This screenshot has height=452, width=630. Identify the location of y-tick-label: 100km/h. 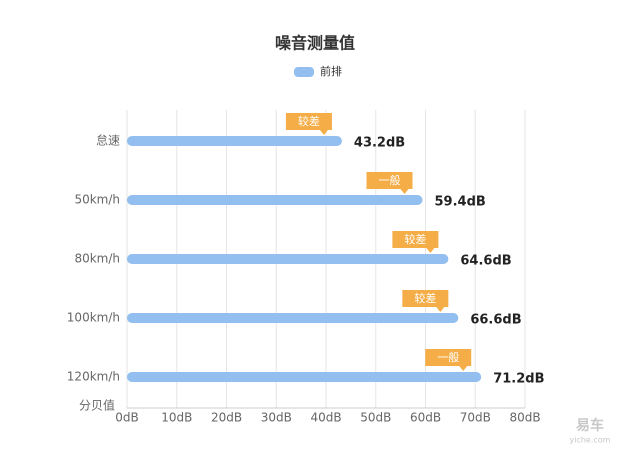
(93, 318).